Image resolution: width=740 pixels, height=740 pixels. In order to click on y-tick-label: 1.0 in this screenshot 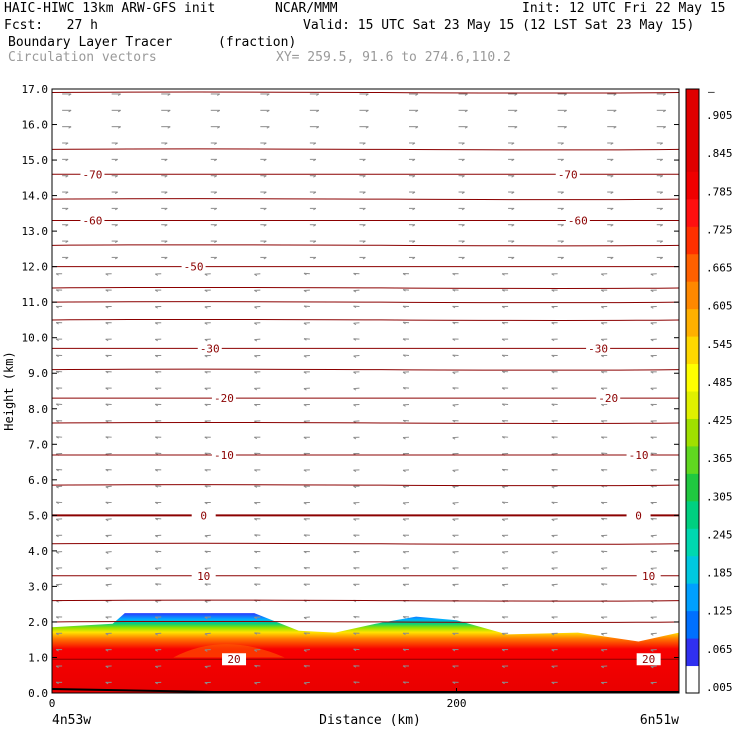, I will do `click(38, 657)`.